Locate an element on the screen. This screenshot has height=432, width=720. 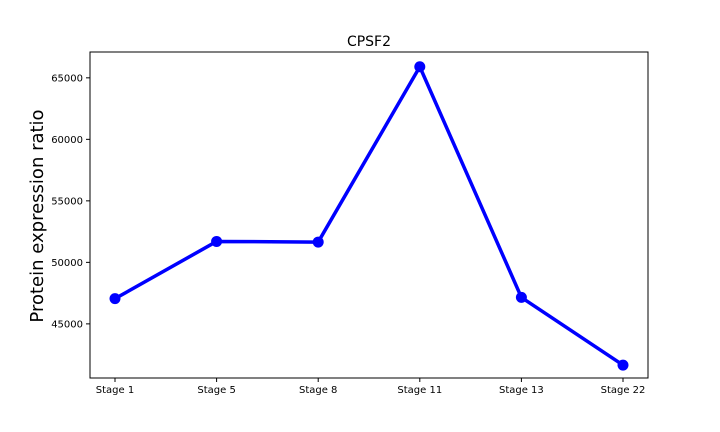
x-tick-label: Stage 5 is located at coordinates (216, 390).